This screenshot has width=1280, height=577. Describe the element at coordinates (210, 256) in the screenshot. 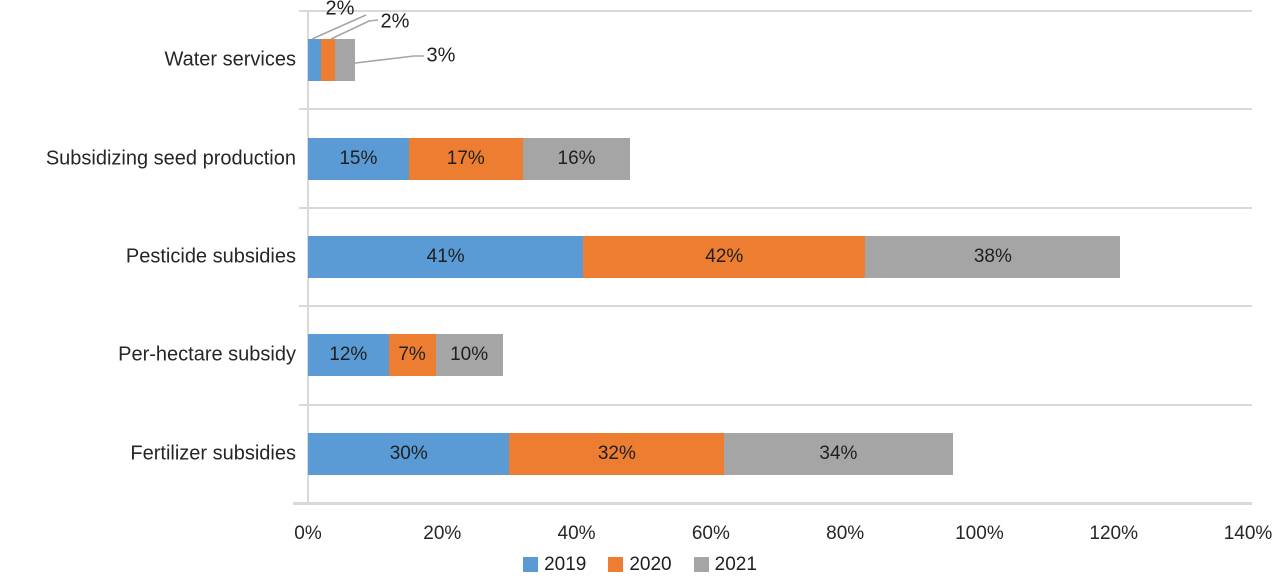

I see `category-label: Pesticide subsidies` at that location.